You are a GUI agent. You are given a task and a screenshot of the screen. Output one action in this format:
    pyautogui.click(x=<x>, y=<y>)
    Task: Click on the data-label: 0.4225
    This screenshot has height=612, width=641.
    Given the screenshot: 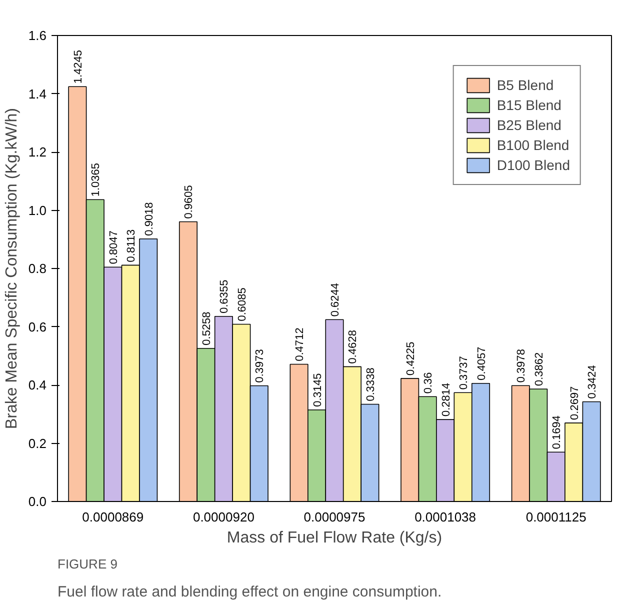 What is the action you would take?
    pyautogui.click(x=410, y=359)
    